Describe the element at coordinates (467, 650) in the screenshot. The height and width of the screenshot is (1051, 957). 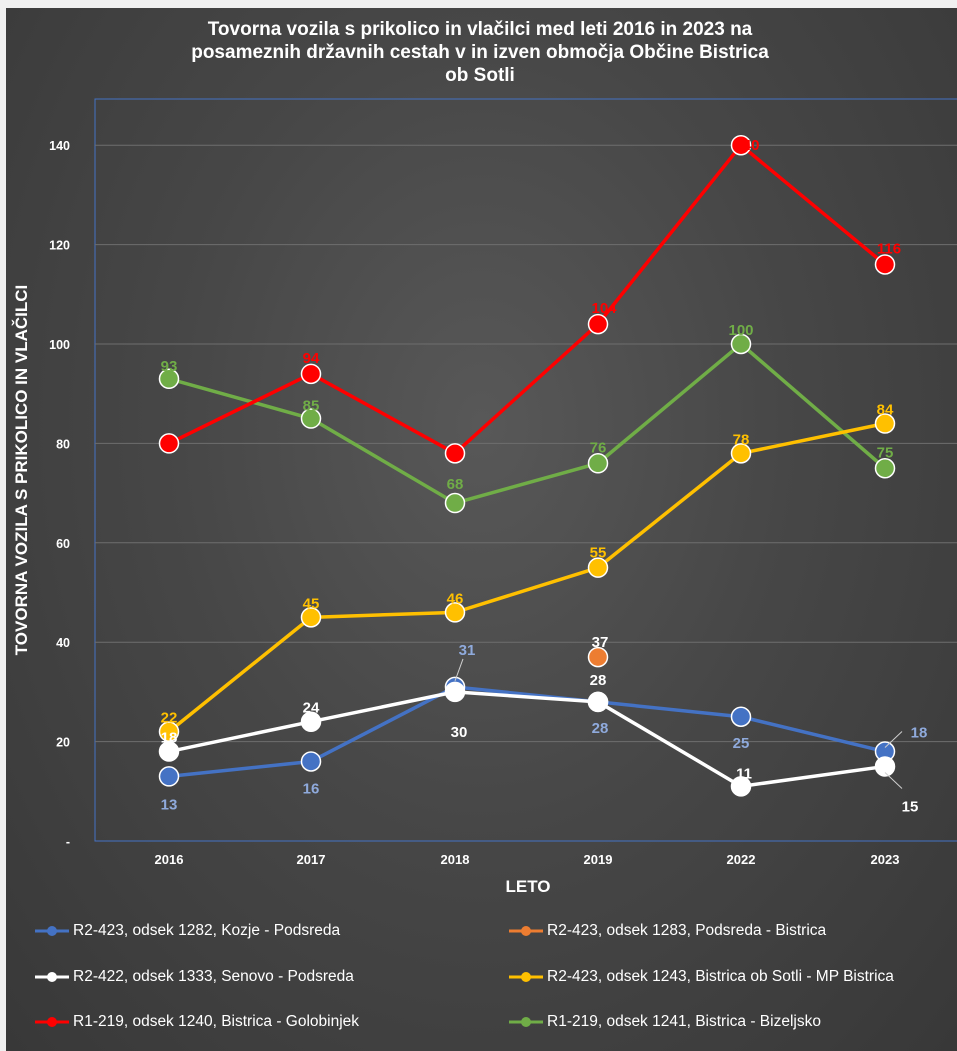
I see `data-label: 31` at that location.